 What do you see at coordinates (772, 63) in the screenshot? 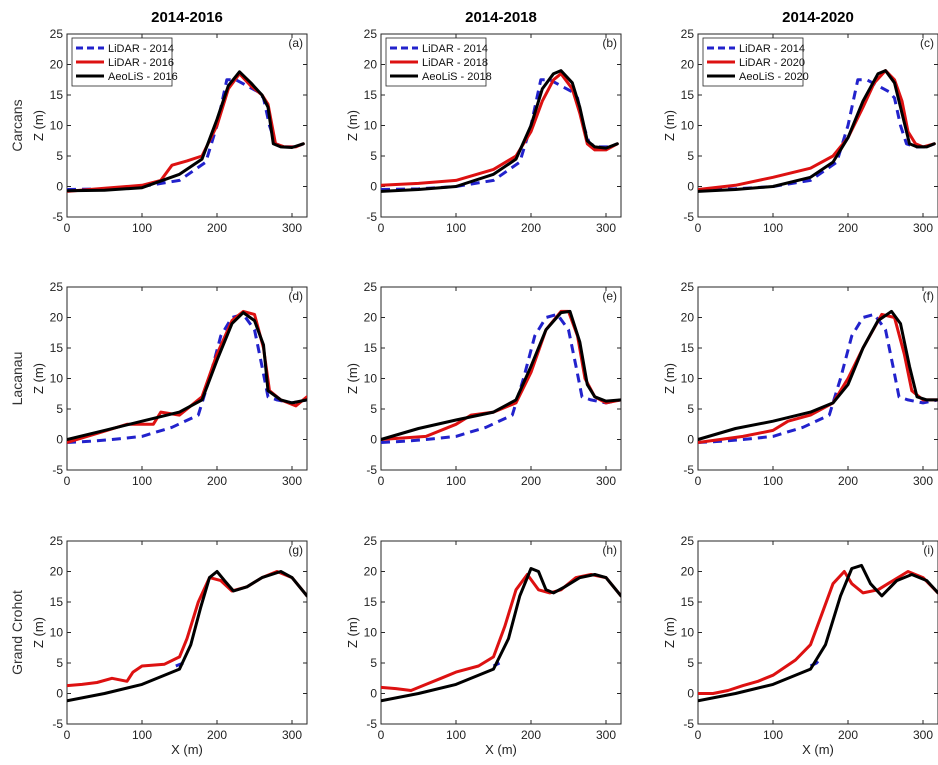
I see `legend-entry: LiDAR - 2020` at bounding box center [772, 63].